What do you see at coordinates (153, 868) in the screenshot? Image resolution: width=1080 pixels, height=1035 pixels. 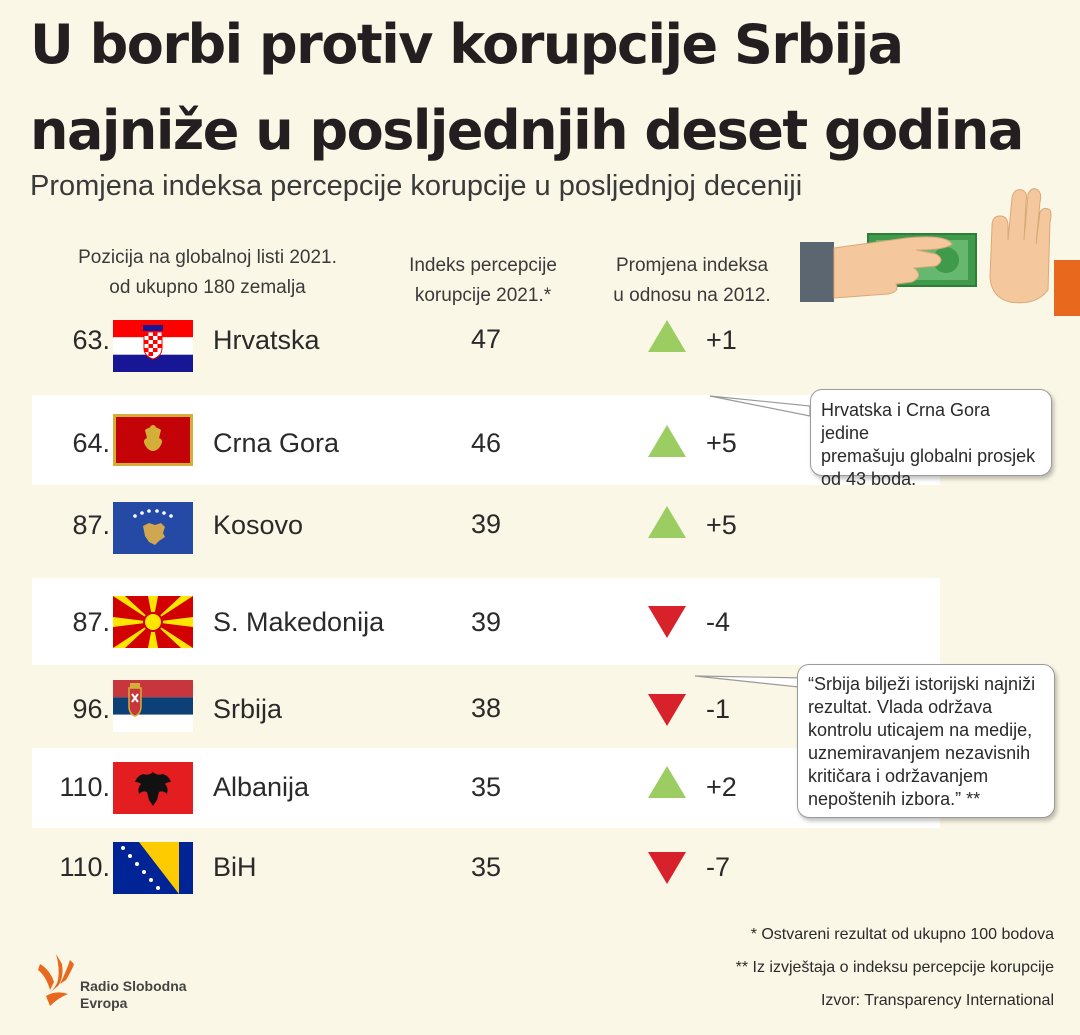 I see `bosnia-flag-icon` at bounding box center [153, 868].